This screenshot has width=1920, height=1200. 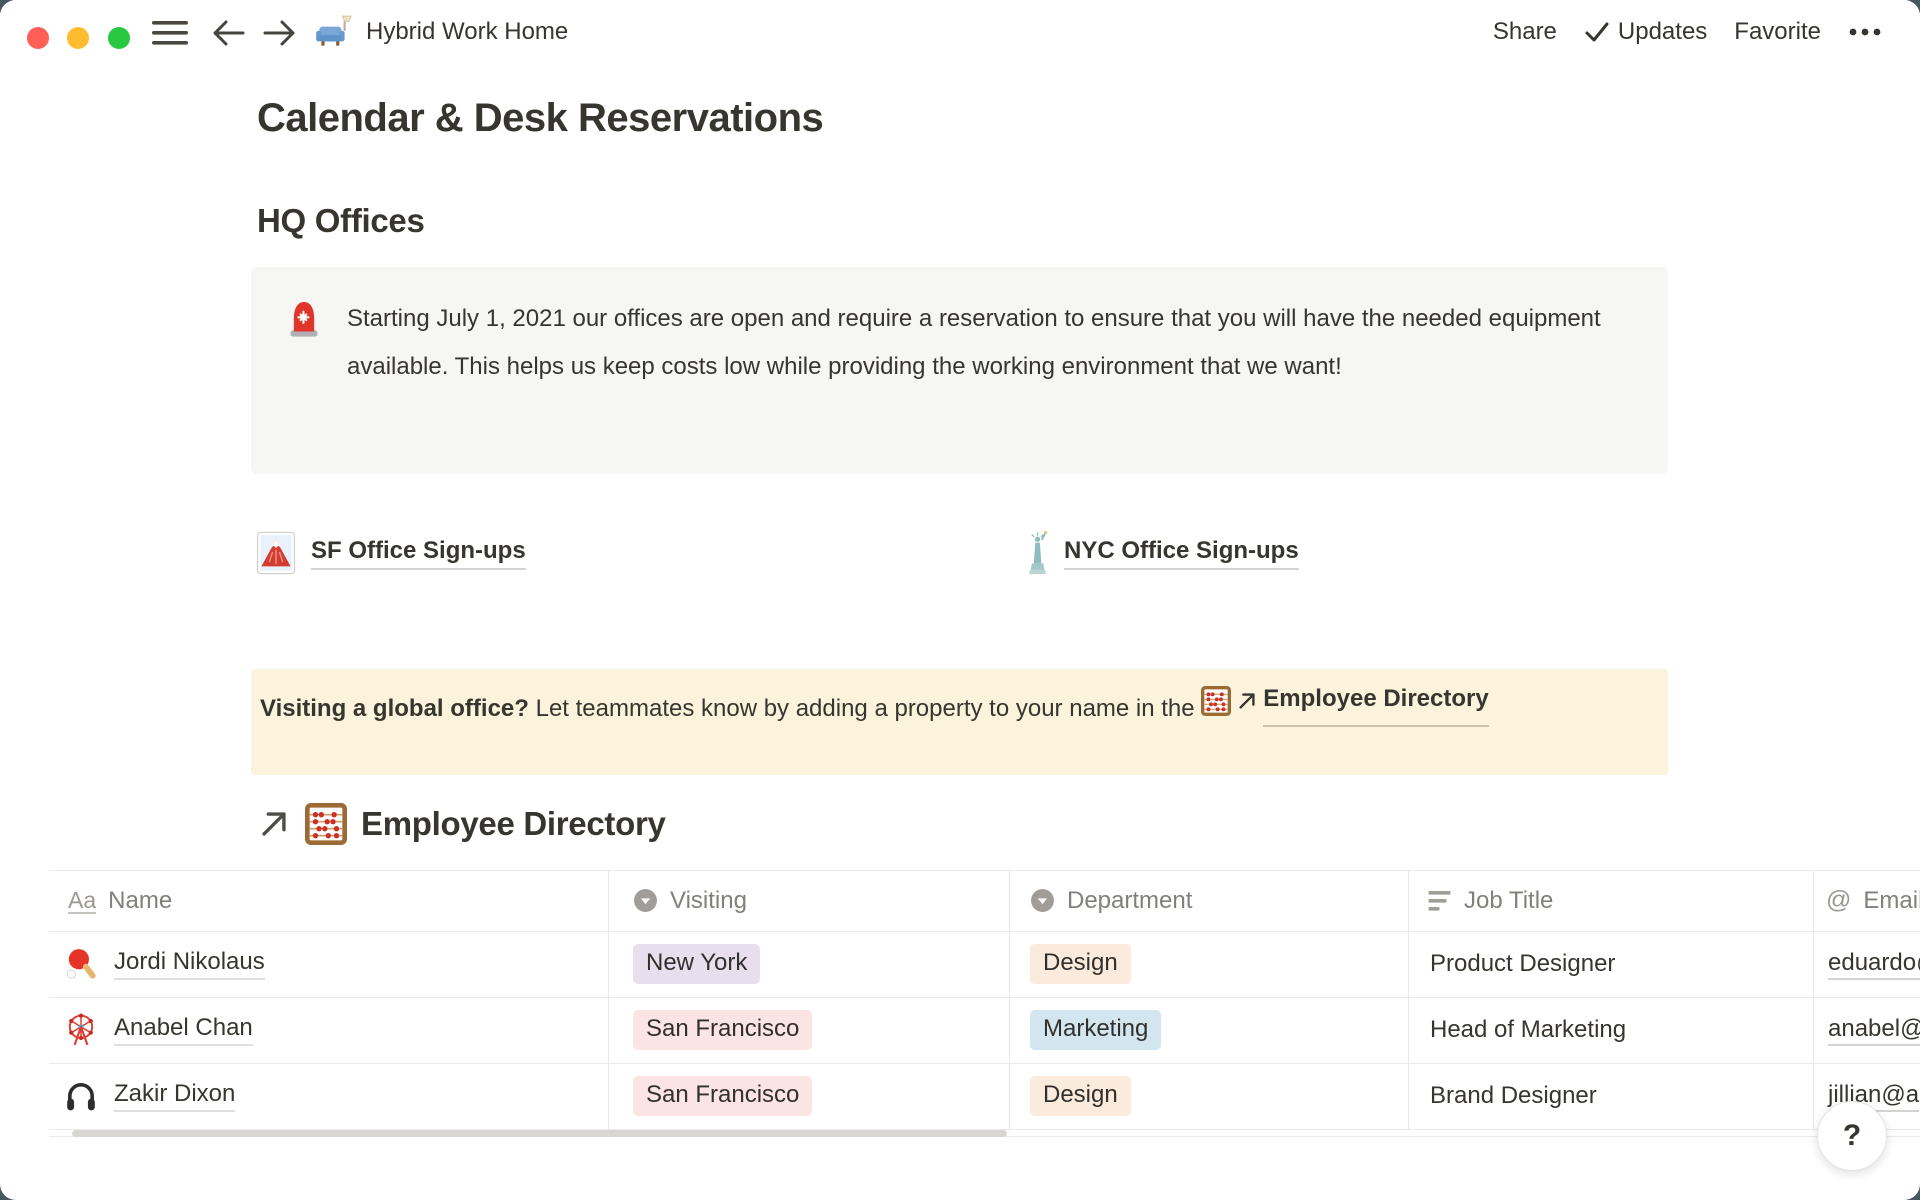 I want to click on visiting-tag: New York, so click(x=697, y=964).